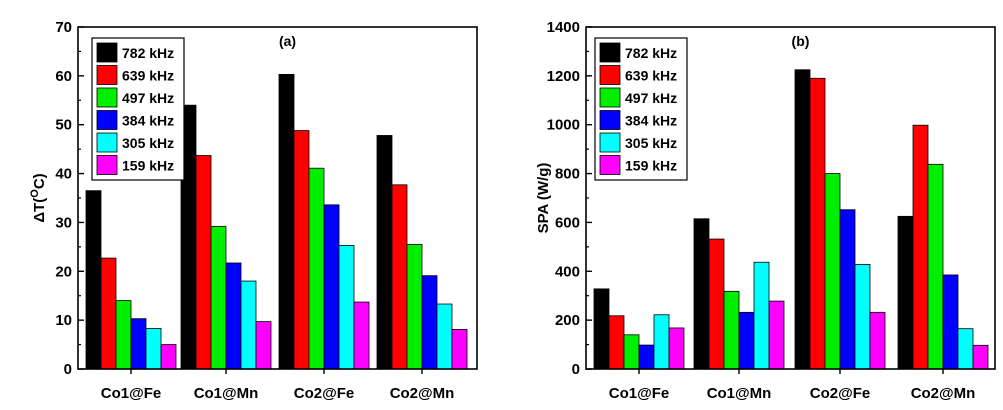 The image size is (1003, 410). What do you see at coordinates (543, 198) in the screenshot?
I see `y-axis-label: SPA (W/g)` at bounding box center [543, 198].